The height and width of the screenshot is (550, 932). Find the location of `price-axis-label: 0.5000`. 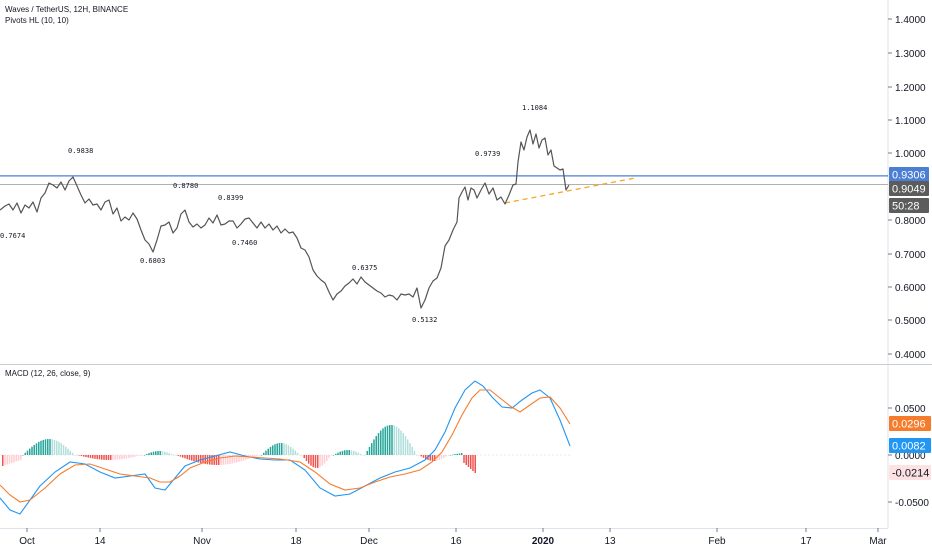

price-axis-label: 0.5000 is located at coordinates (910, 321).